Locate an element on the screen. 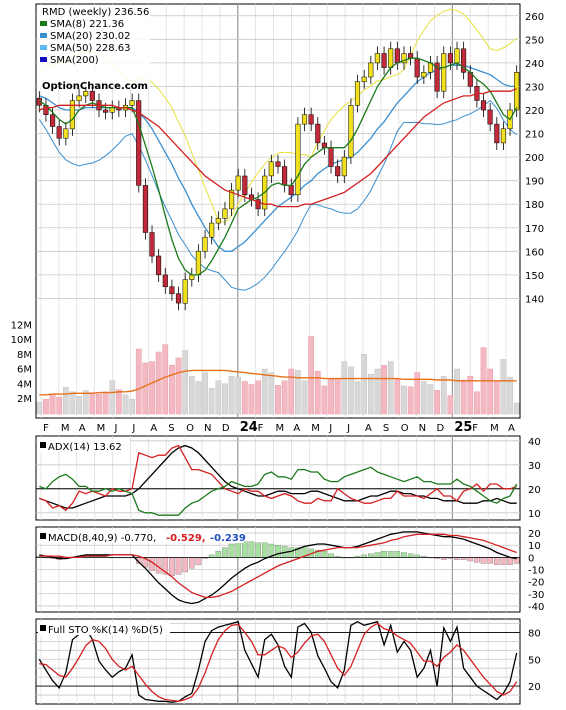 Image resolution: width=566 pixels, height=710 pixels. macd-label: MACD(8,40,9) -0.770, is located at coordinates (102, 538).